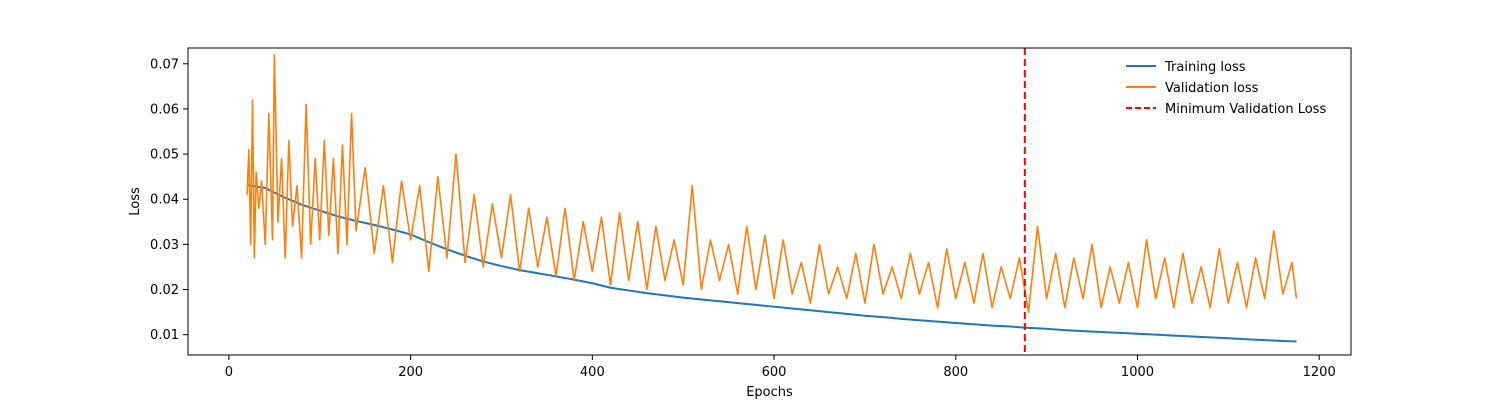 The width and height of the screenshot is (1500, 400). What do you see at coordinates (164, 335) in the screenshot?
I see `y-tick-label: 0.01` at bounding box center [164, 335].